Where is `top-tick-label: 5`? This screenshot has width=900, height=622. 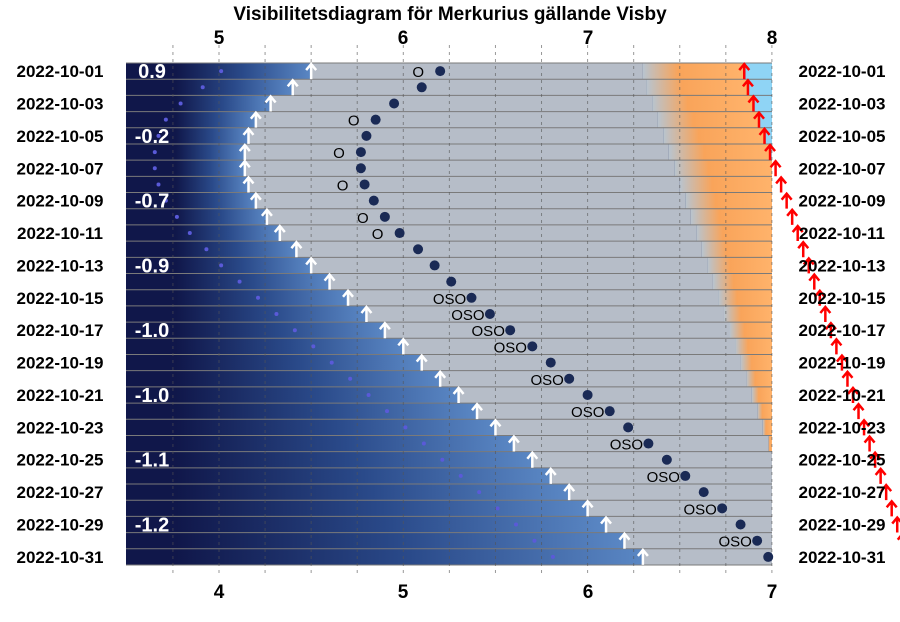 top-tick-label: 5 is located at coordinates (219, 38).